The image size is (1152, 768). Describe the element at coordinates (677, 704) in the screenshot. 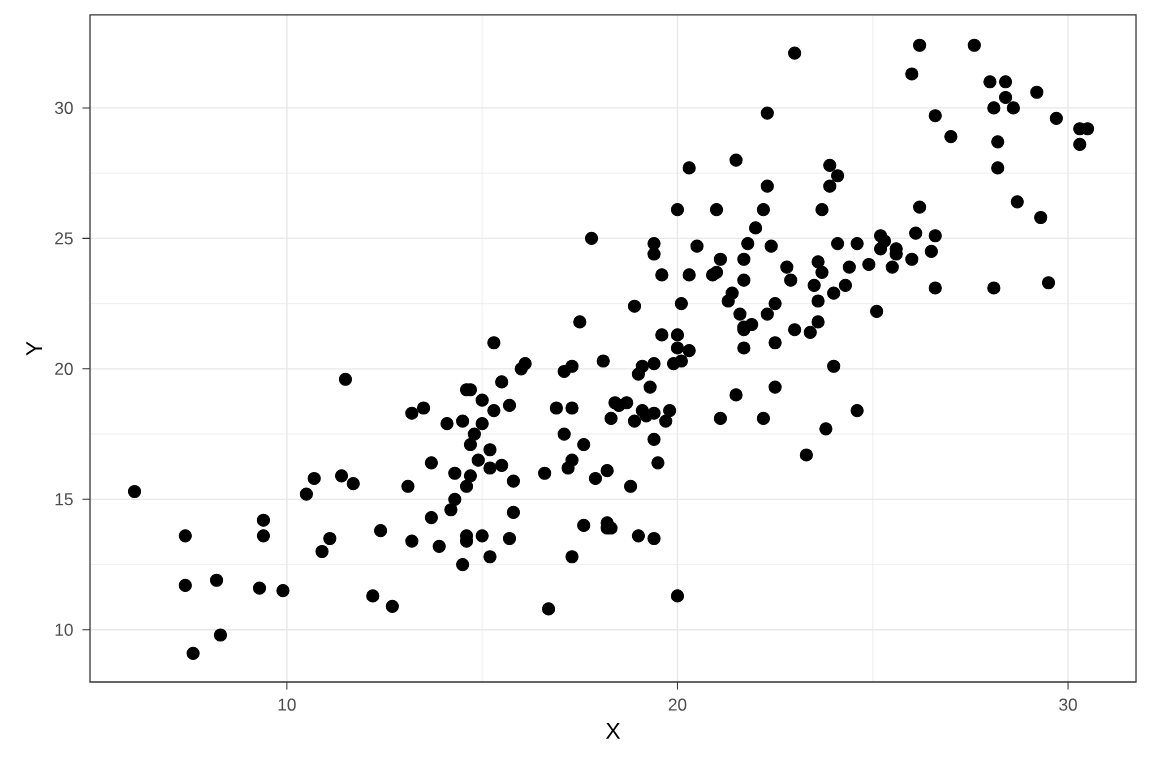

I see `x-tick-label: 20` at that location.